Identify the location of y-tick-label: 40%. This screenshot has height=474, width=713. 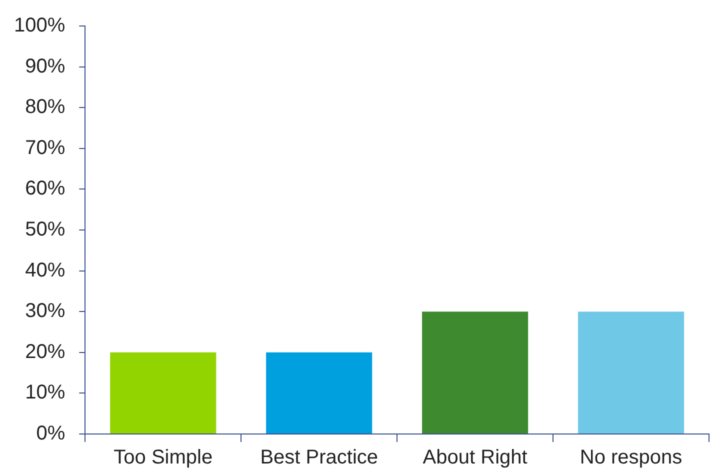
(45, 270).